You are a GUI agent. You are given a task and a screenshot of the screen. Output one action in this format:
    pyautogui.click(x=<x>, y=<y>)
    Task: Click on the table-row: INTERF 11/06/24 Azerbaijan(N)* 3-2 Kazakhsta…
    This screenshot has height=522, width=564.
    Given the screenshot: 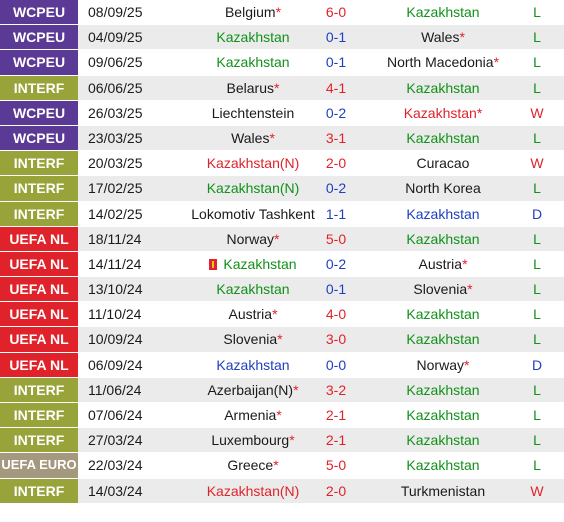 What is the action you would take?
    pyautogui.click(x=282, y=390)
    